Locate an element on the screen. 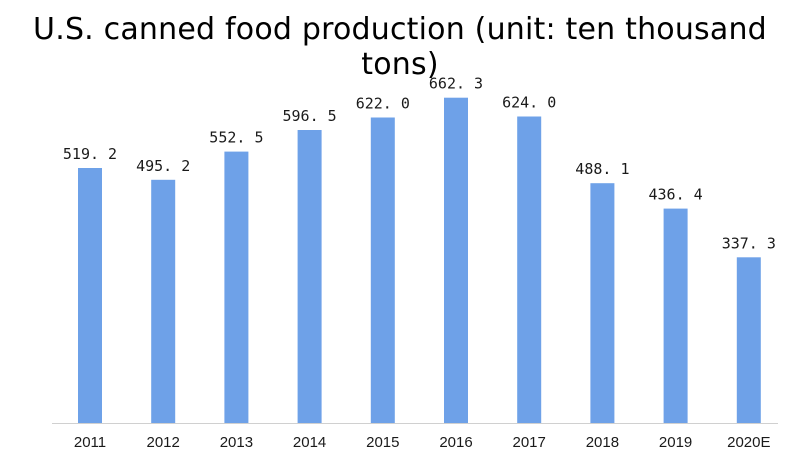 This screenshot has width=800, height=473. value-label-2019: 436. 4 is located at coordinates (676, 195).